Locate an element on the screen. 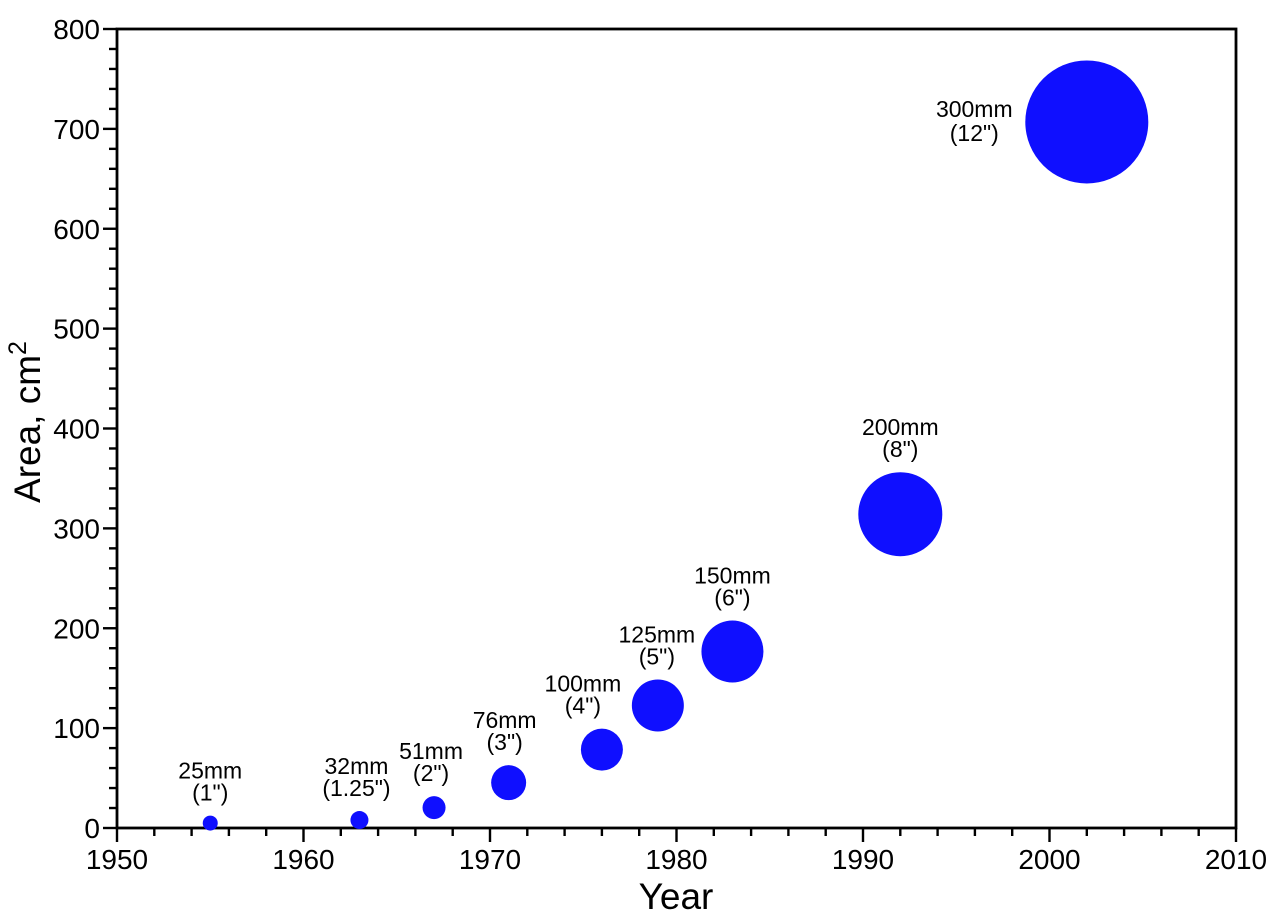 The width and height of the screenshot is (1276, 920). y-axis-tick-label: 600 is located at coordinates (76, 229).